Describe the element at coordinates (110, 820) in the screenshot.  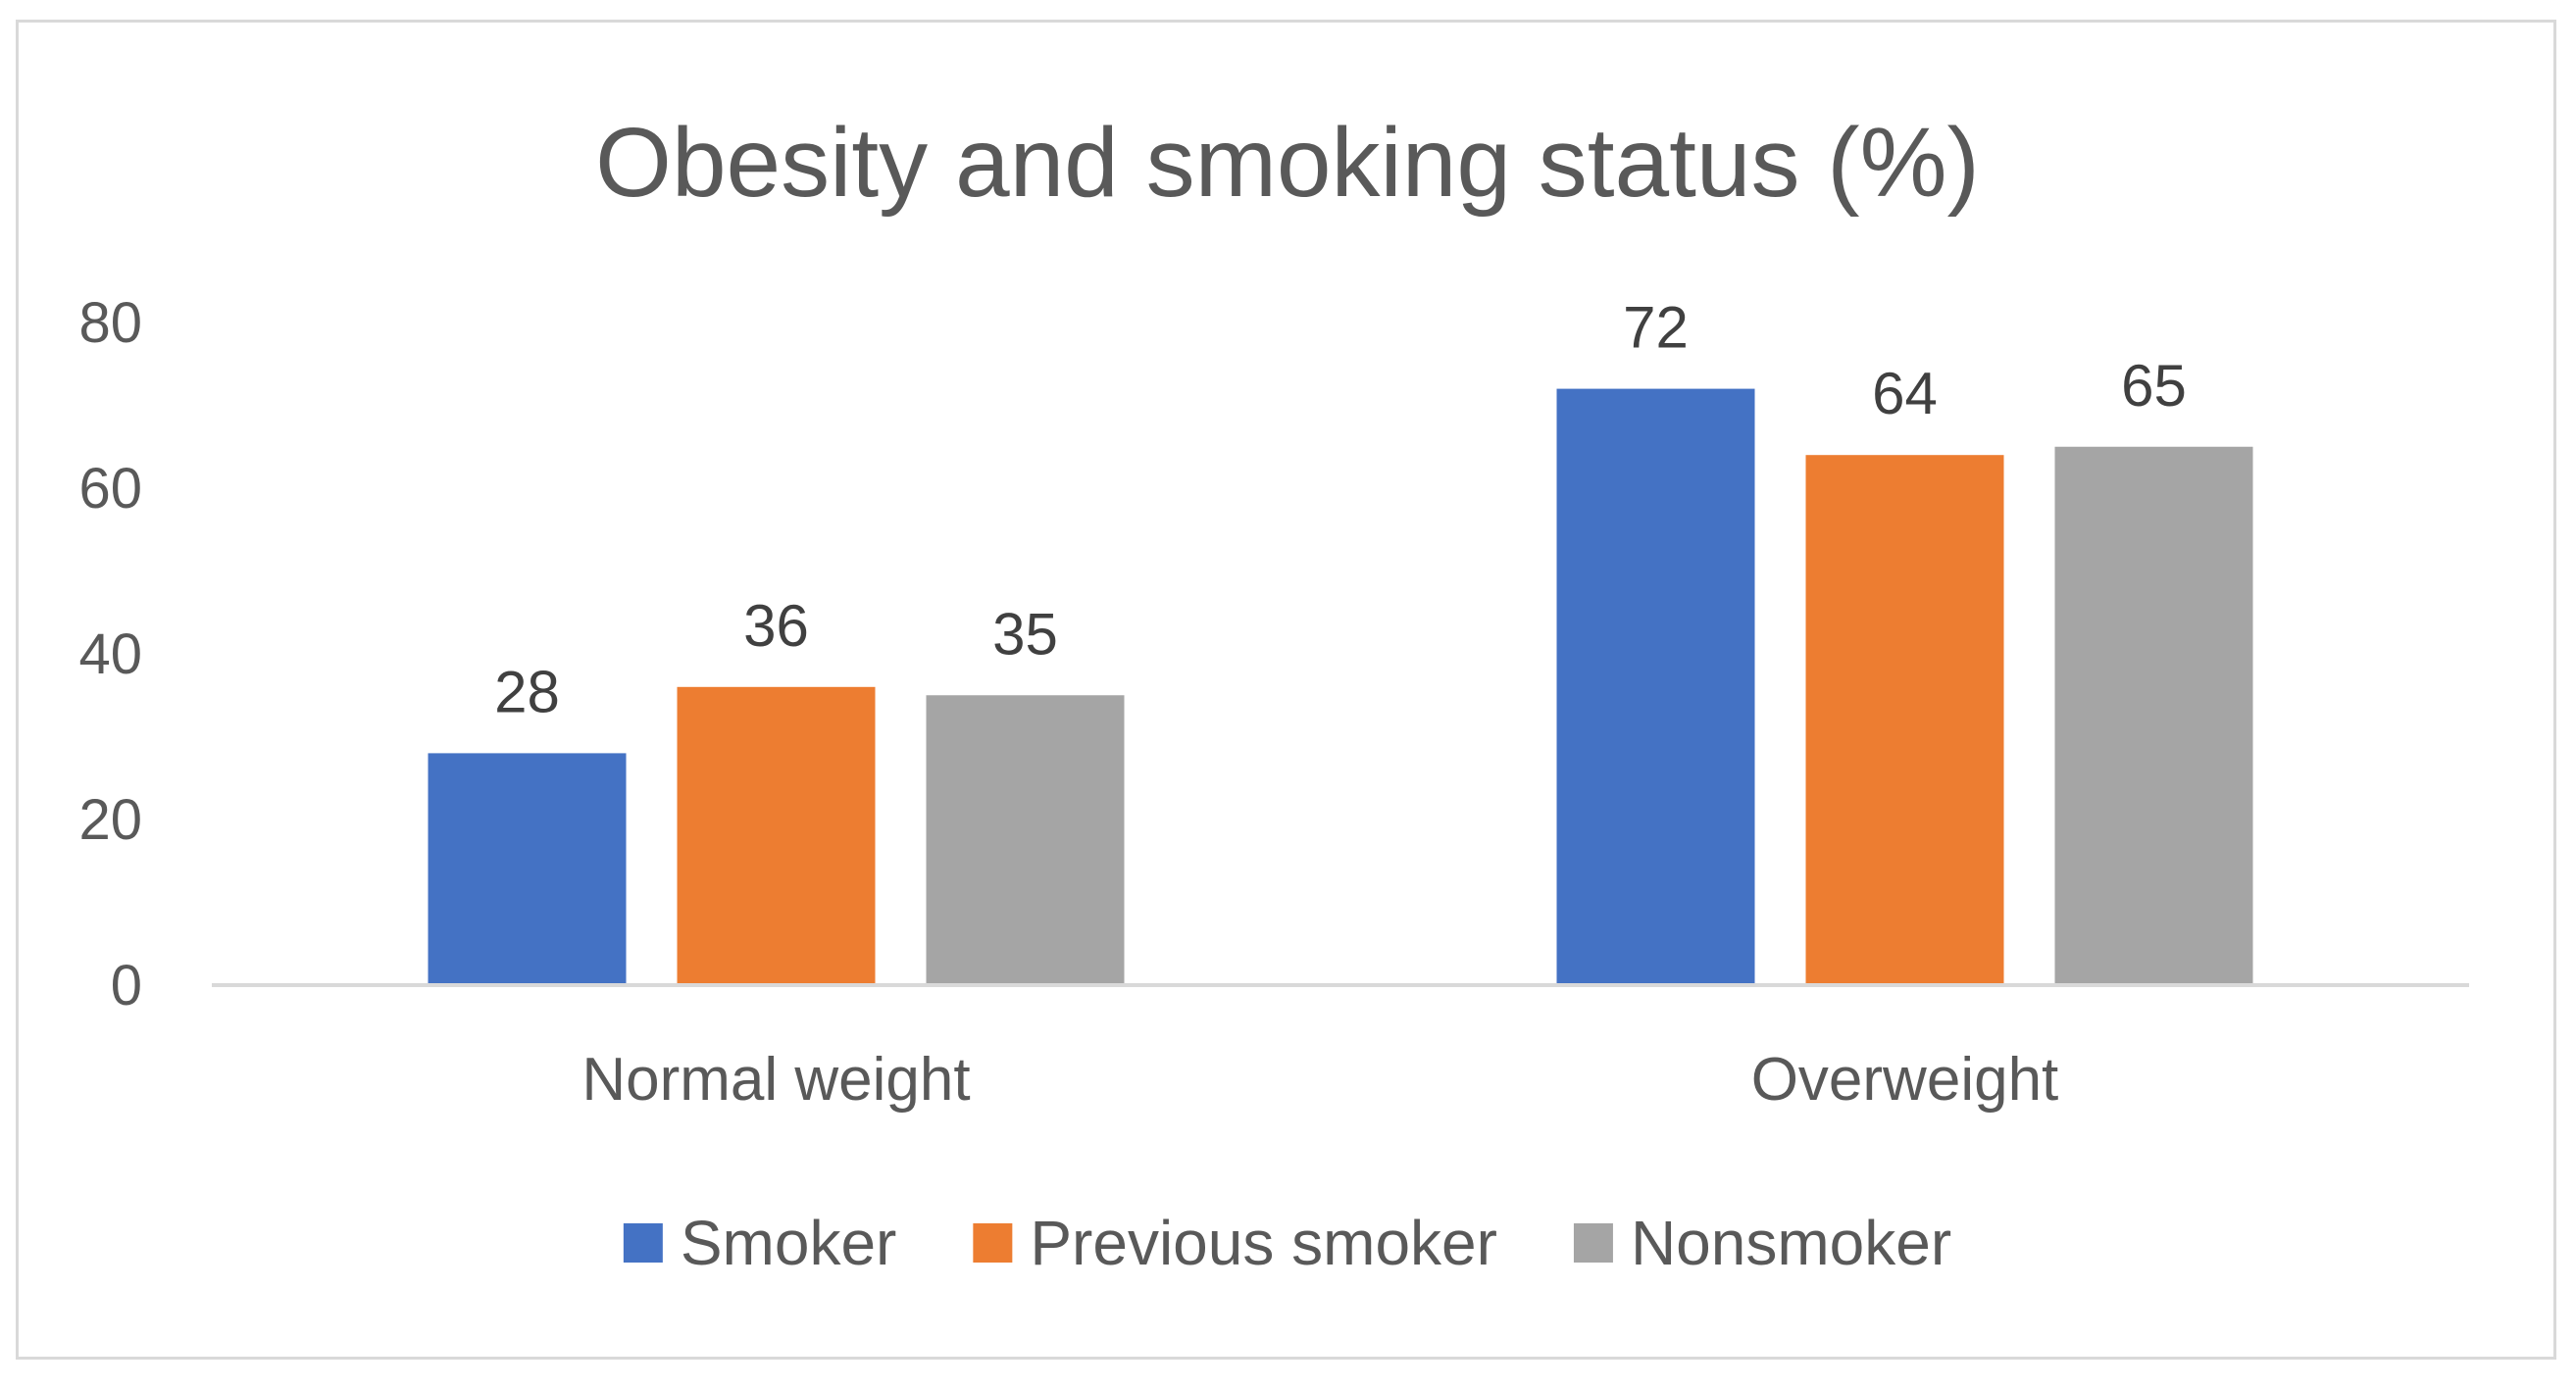
I see `y-tick-label: 20` at that location.